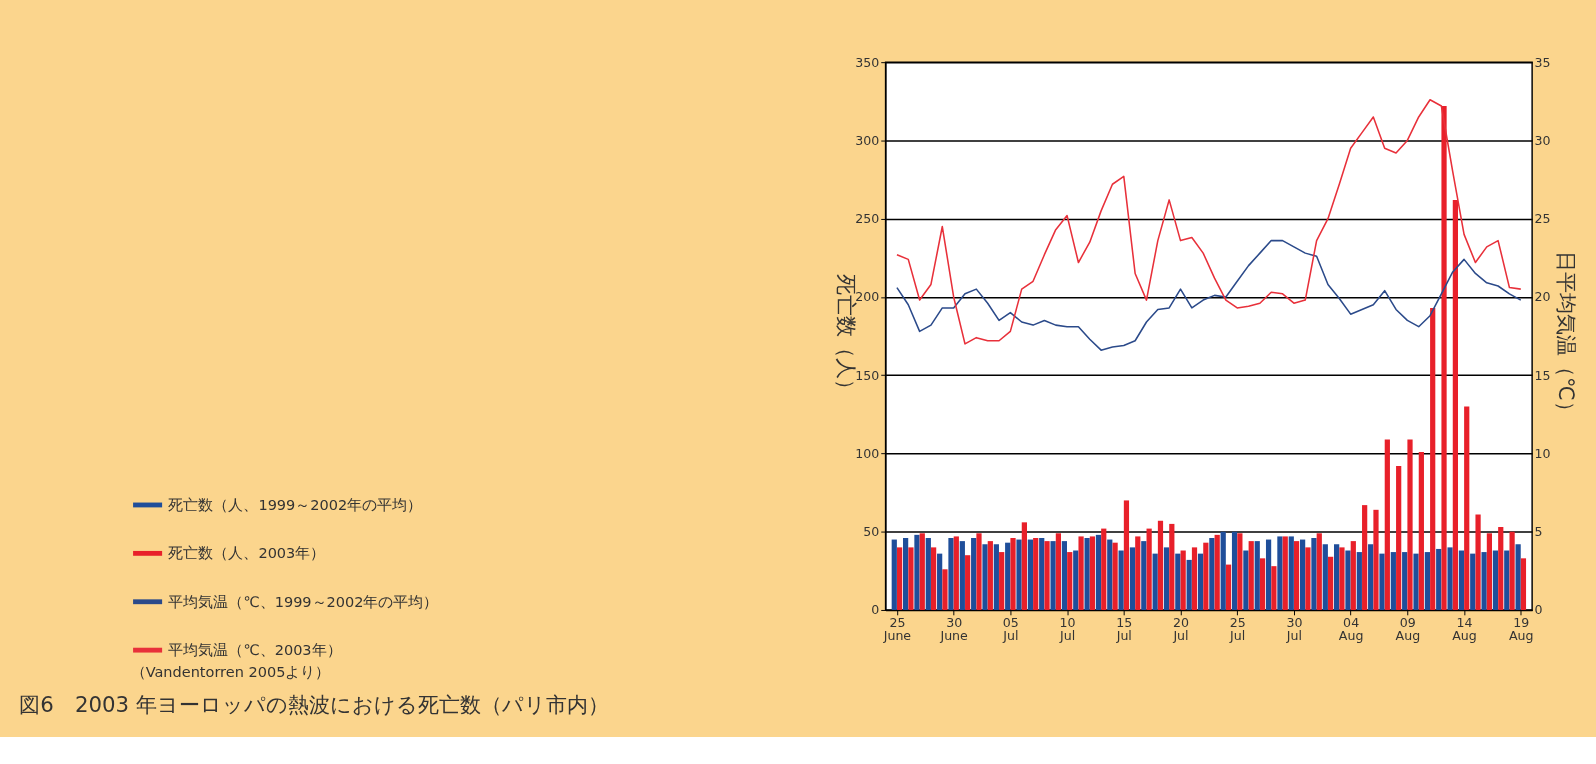  Describe the element at coordinates (867, 375) in the screenshot. I see `y-tick-label: 150` at that location.